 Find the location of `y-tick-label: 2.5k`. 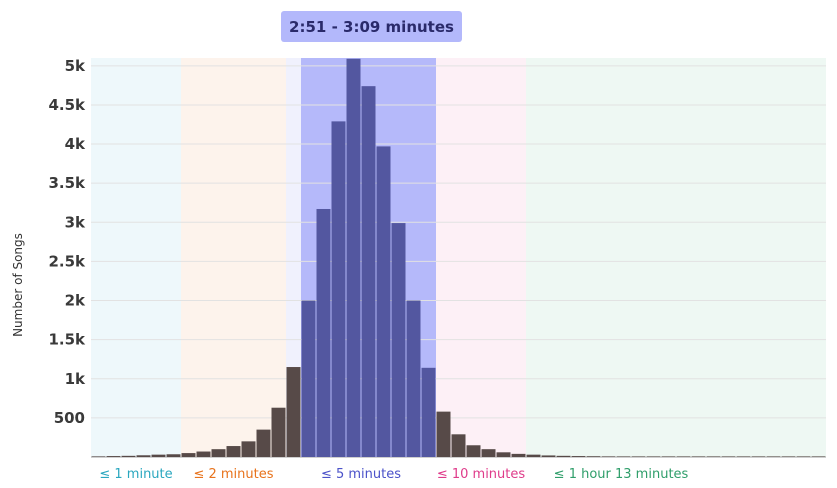

y-tick-label: 2.5k is located at coordinates (67, 261).